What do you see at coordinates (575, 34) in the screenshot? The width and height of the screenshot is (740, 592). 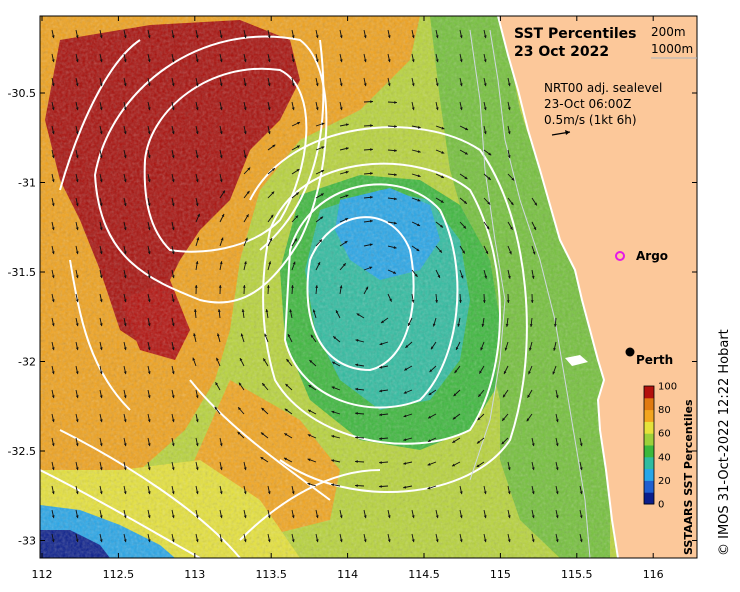 I see `map-title: SST Percentiles` at bounding box center [575, 34].